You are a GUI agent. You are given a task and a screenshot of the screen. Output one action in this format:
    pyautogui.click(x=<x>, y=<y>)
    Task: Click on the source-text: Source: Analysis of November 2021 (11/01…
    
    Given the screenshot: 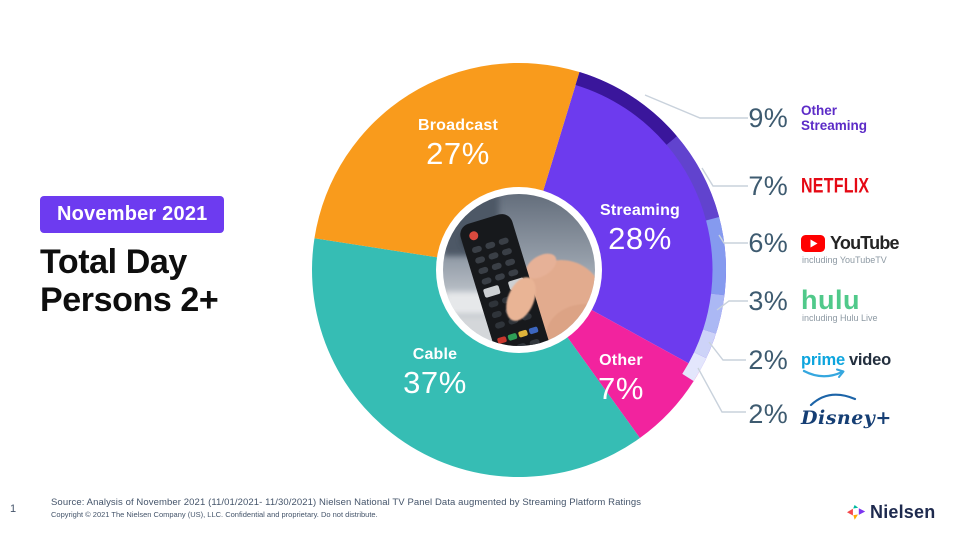 What is the action you would take?
    pyautogui.click(x=346, y=502)
    